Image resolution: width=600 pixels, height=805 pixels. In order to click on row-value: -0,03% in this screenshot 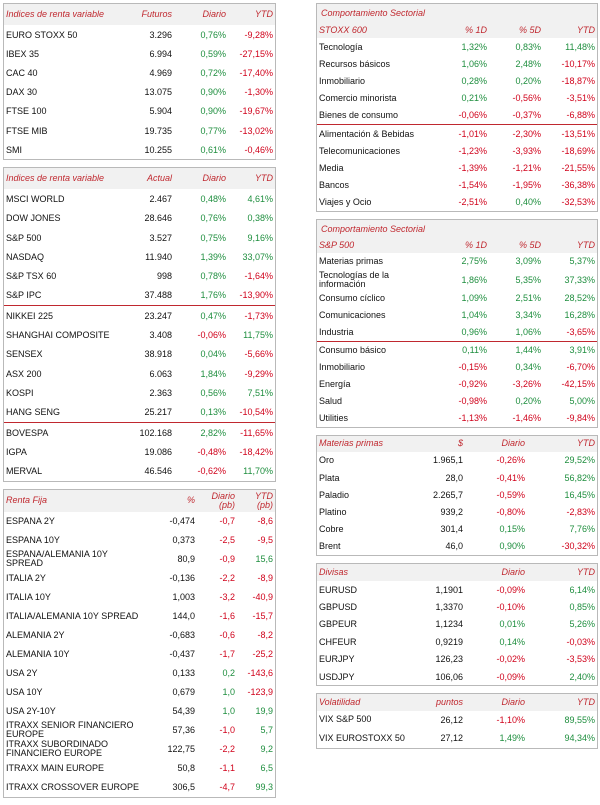, I will do `click(580, 641)`.